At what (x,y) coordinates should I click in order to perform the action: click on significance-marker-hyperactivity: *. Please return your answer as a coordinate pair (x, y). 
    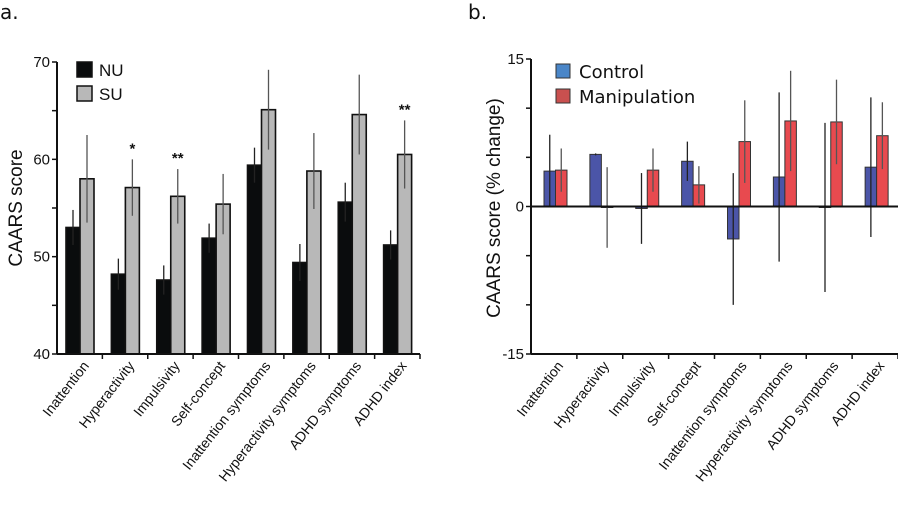
    Looking at the image, I should click on (132, 148).